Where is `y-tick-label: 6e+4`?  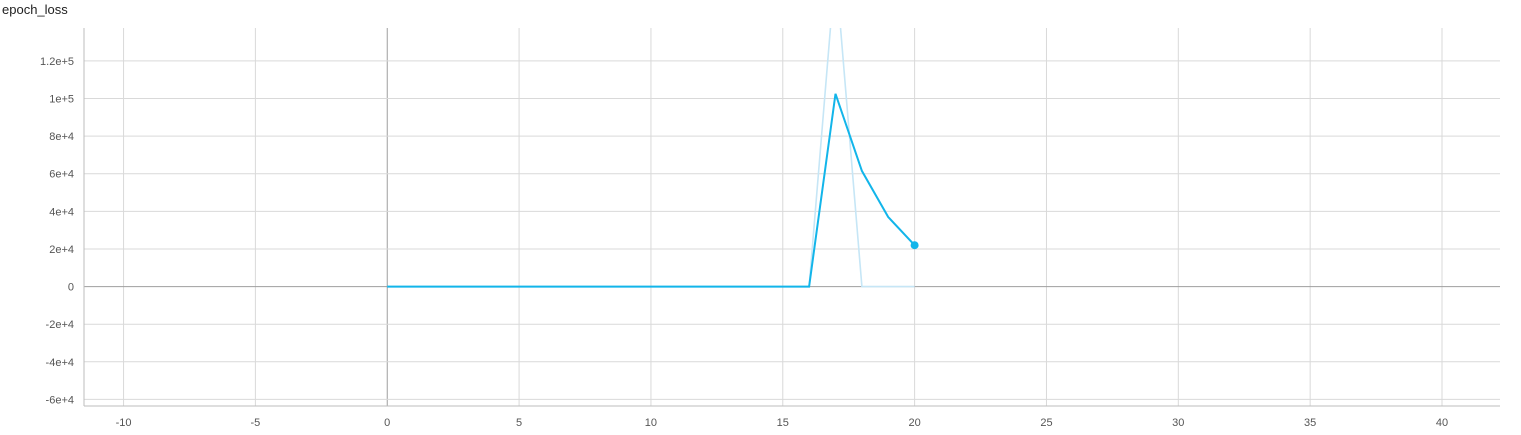 y-tick-label: 6e+4 is located at coordinates (61, 175).